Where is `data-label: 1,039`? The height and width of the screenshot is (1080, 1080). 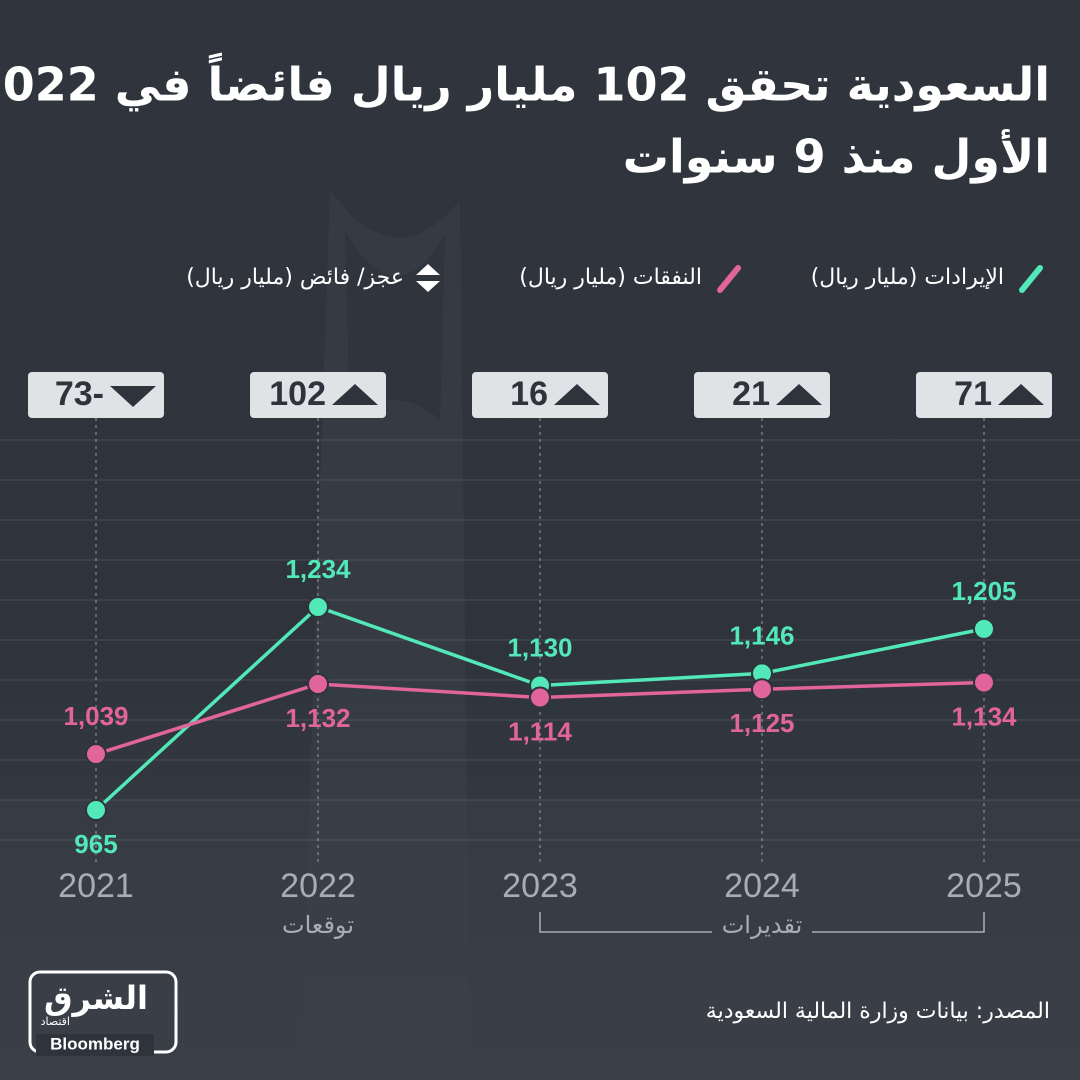
data-label: 1,039 is located at coordinates (95, 716).